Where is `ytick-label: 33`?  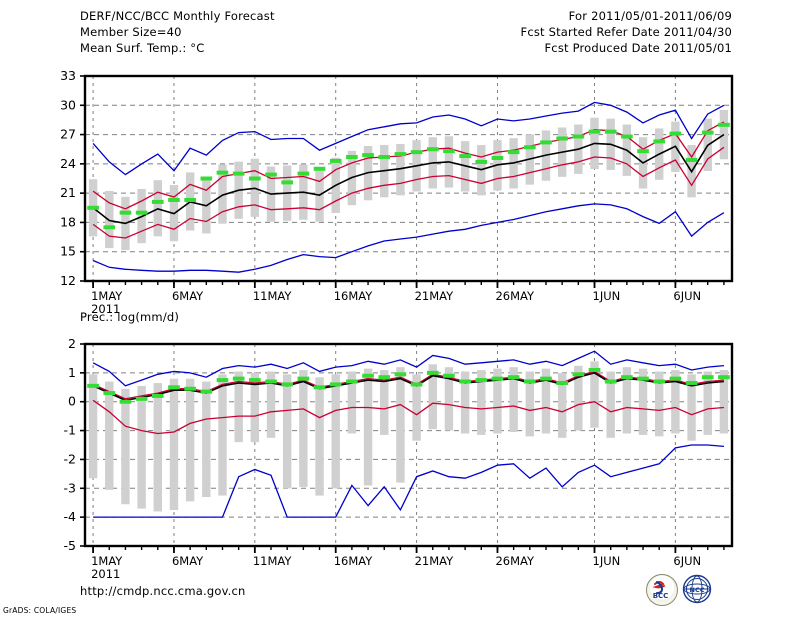 ytick-label: 33 is located at coordinates (68, 75).